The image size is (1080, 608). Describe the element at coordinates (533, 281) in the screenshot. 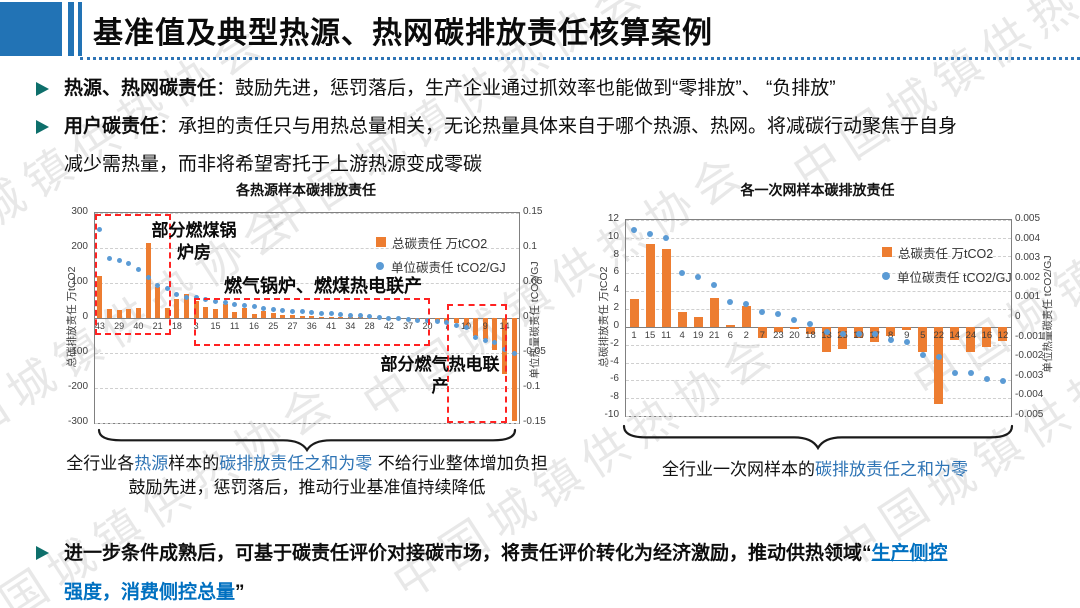

I see `y-axis-right-tick: 0.05` at that location.